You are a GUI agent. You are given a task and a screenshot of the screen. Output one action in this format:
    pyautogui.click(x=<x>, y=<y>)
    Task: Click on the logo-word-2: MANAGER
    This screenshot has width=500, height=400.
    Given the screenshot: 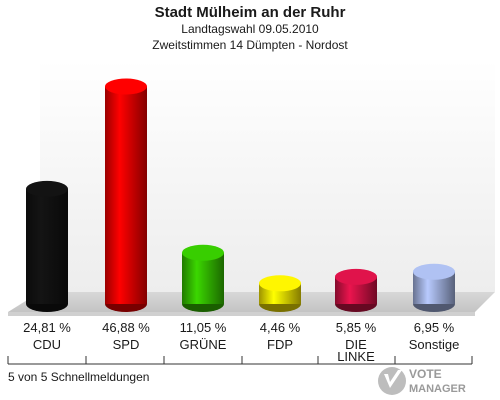 What is the action you would take?
    pyautogui.click(x=437, y=389)
    